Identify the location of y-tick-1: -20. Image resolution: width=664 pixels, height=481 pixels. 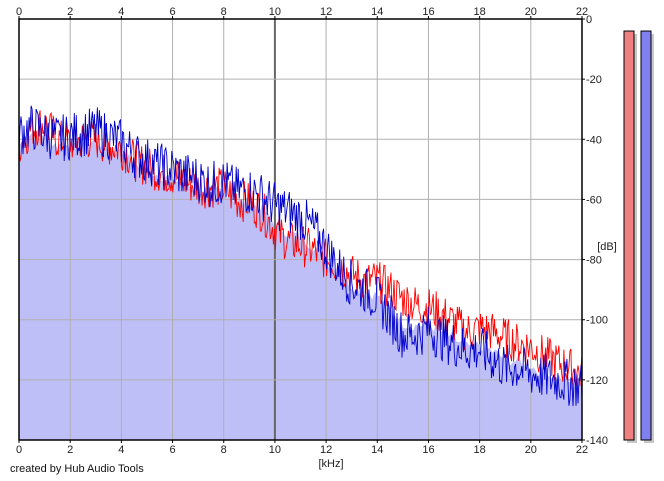
(594, 80).